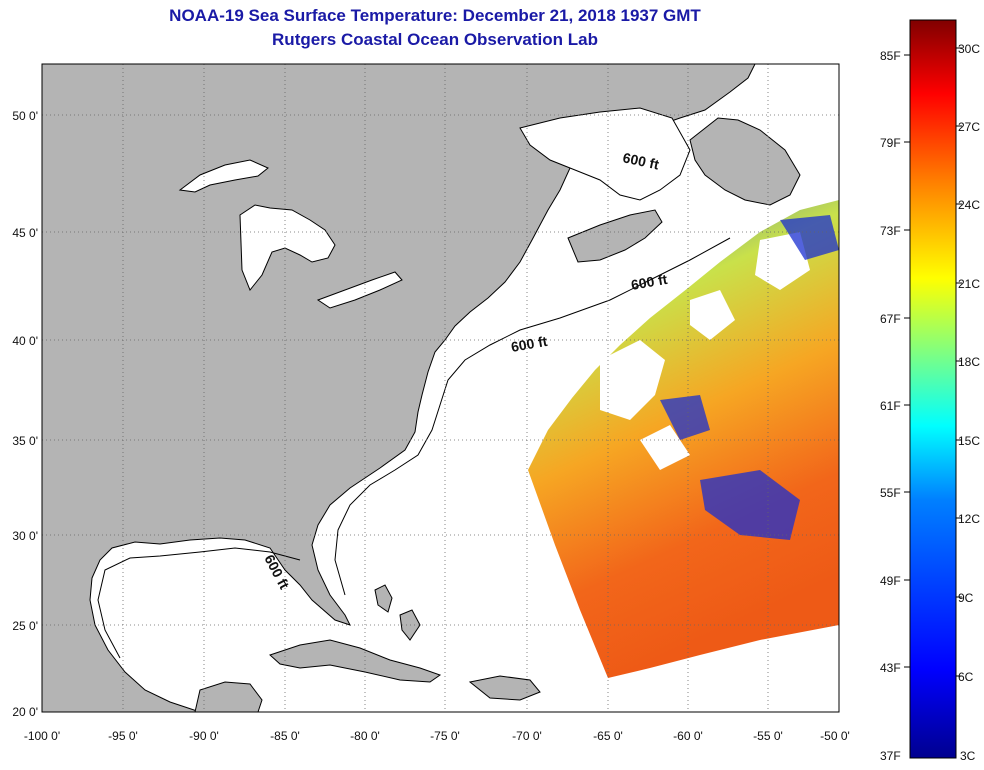 The image size is (984, 770). I want to click on lon-label: -95 0', so click(123, 736).